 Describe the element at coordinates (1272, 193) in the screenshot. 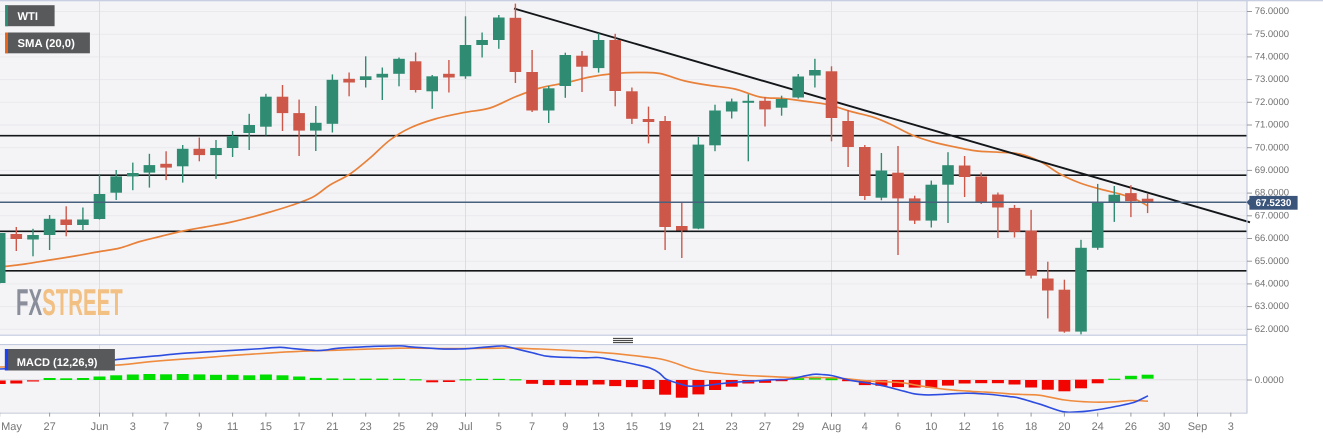

I see `svg-text: 68.0000` at that location.